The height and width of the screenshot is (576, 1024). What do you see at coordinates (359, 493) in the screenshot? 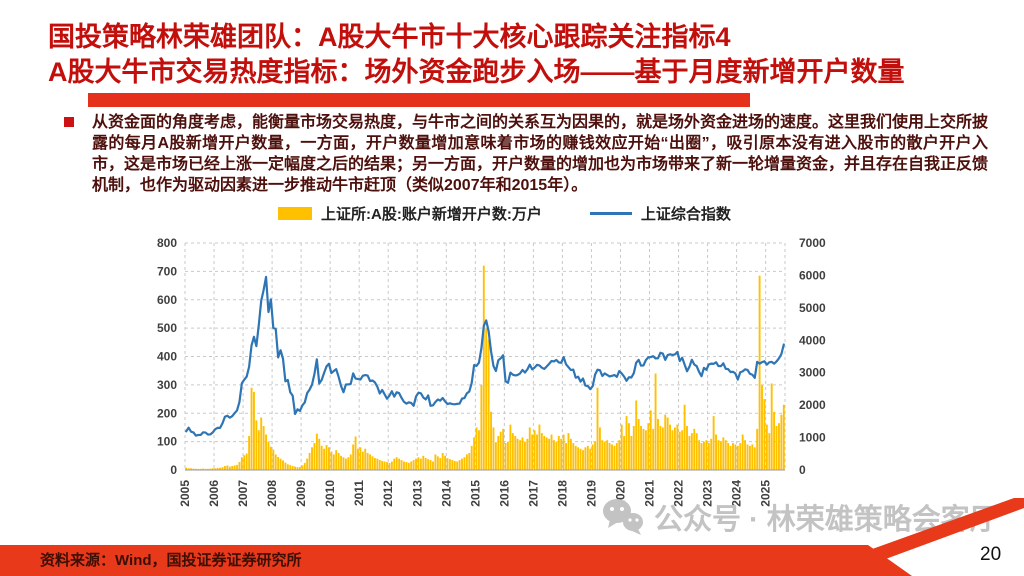
I see `svg-text: 2011` at bounding box center [359, 493].